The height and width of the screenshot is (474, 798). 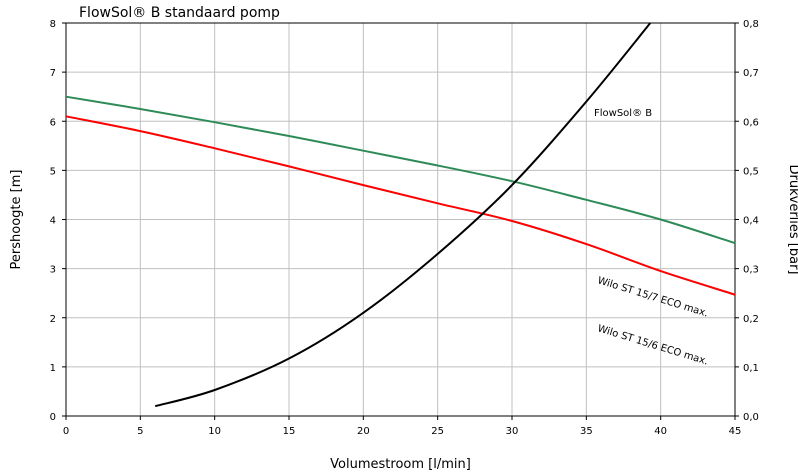 What do you see at coordinates (437, 431) in the screenshot?
I see `x-tick-label: 25` at bounding box center [437, 431].